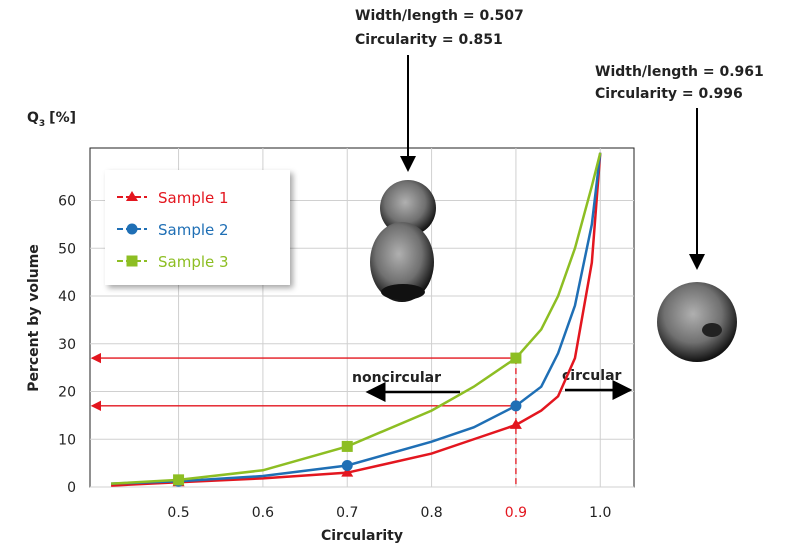  Describe the element at coordinates (439, 16) in the screenshot. I see `annotation: Width/length = 0.507` at that location.